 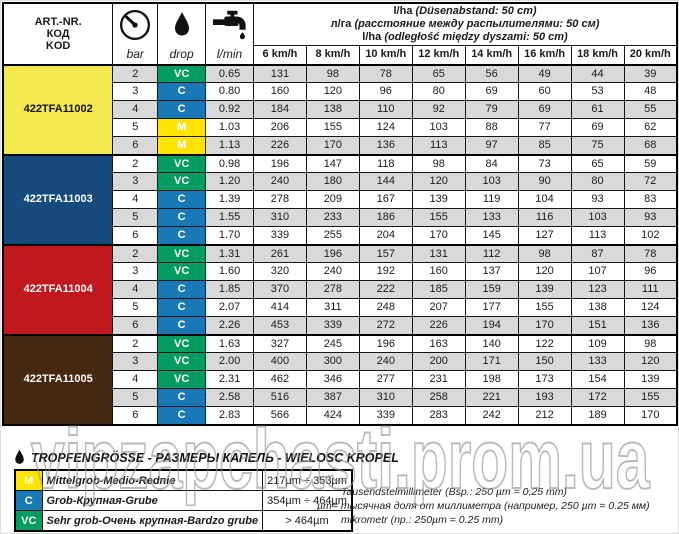 I want to click on application-rate-value: 39, so click(x=650, y=73).